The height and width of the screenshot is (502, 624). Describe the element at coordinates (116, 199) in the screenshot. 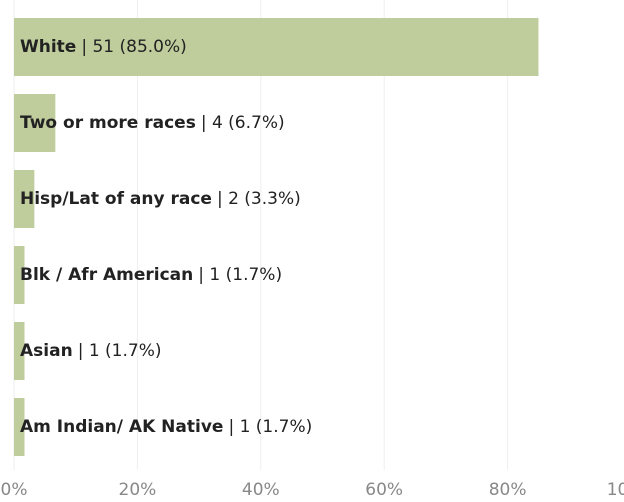

I see `category-label: Hisp/Lat of any race` at that location.